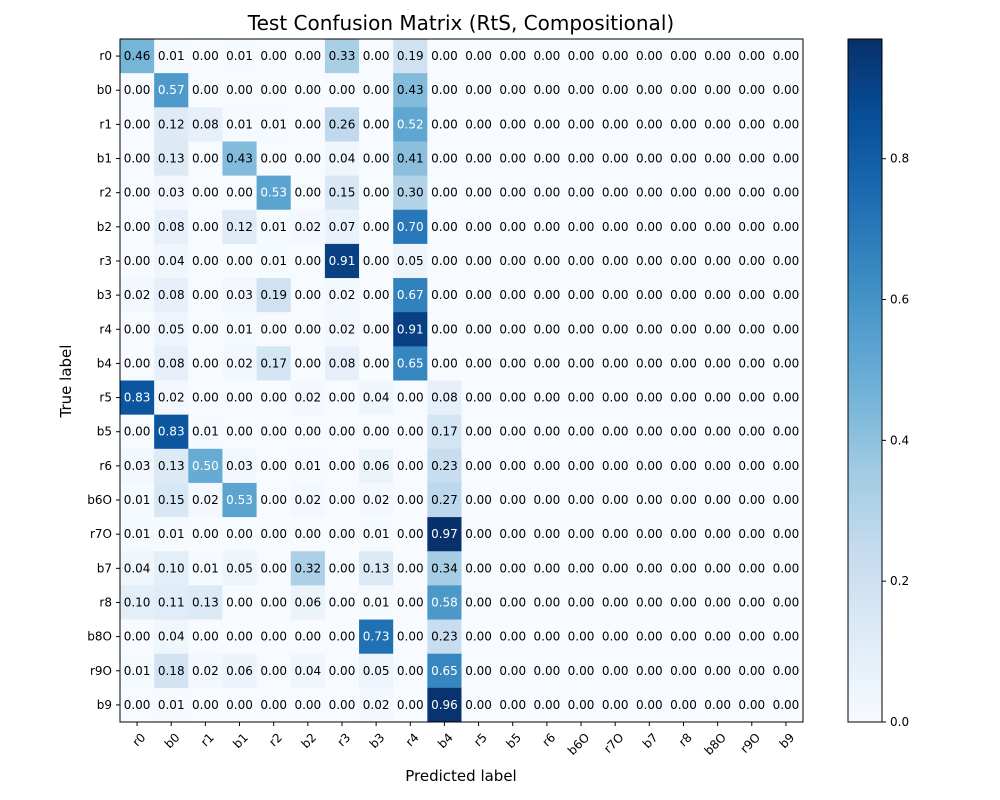 The height and width of the screenshot is (800, 1000). I want to click on cell-value-label: 0.91, so click(342, 261).